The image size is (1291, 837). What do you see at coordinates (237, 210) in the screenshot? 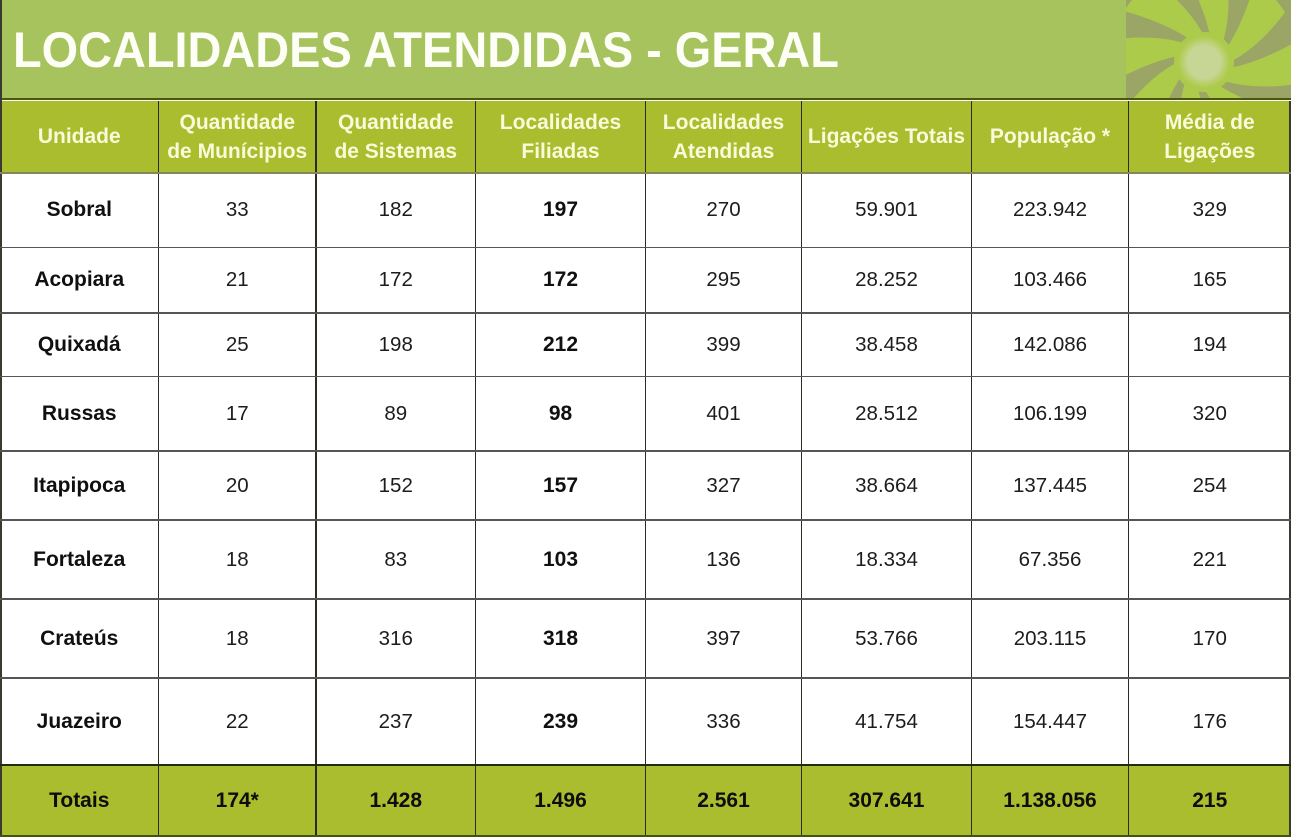
I see `cell-sobral-municipios: 33` at bounding box center [237, 210].